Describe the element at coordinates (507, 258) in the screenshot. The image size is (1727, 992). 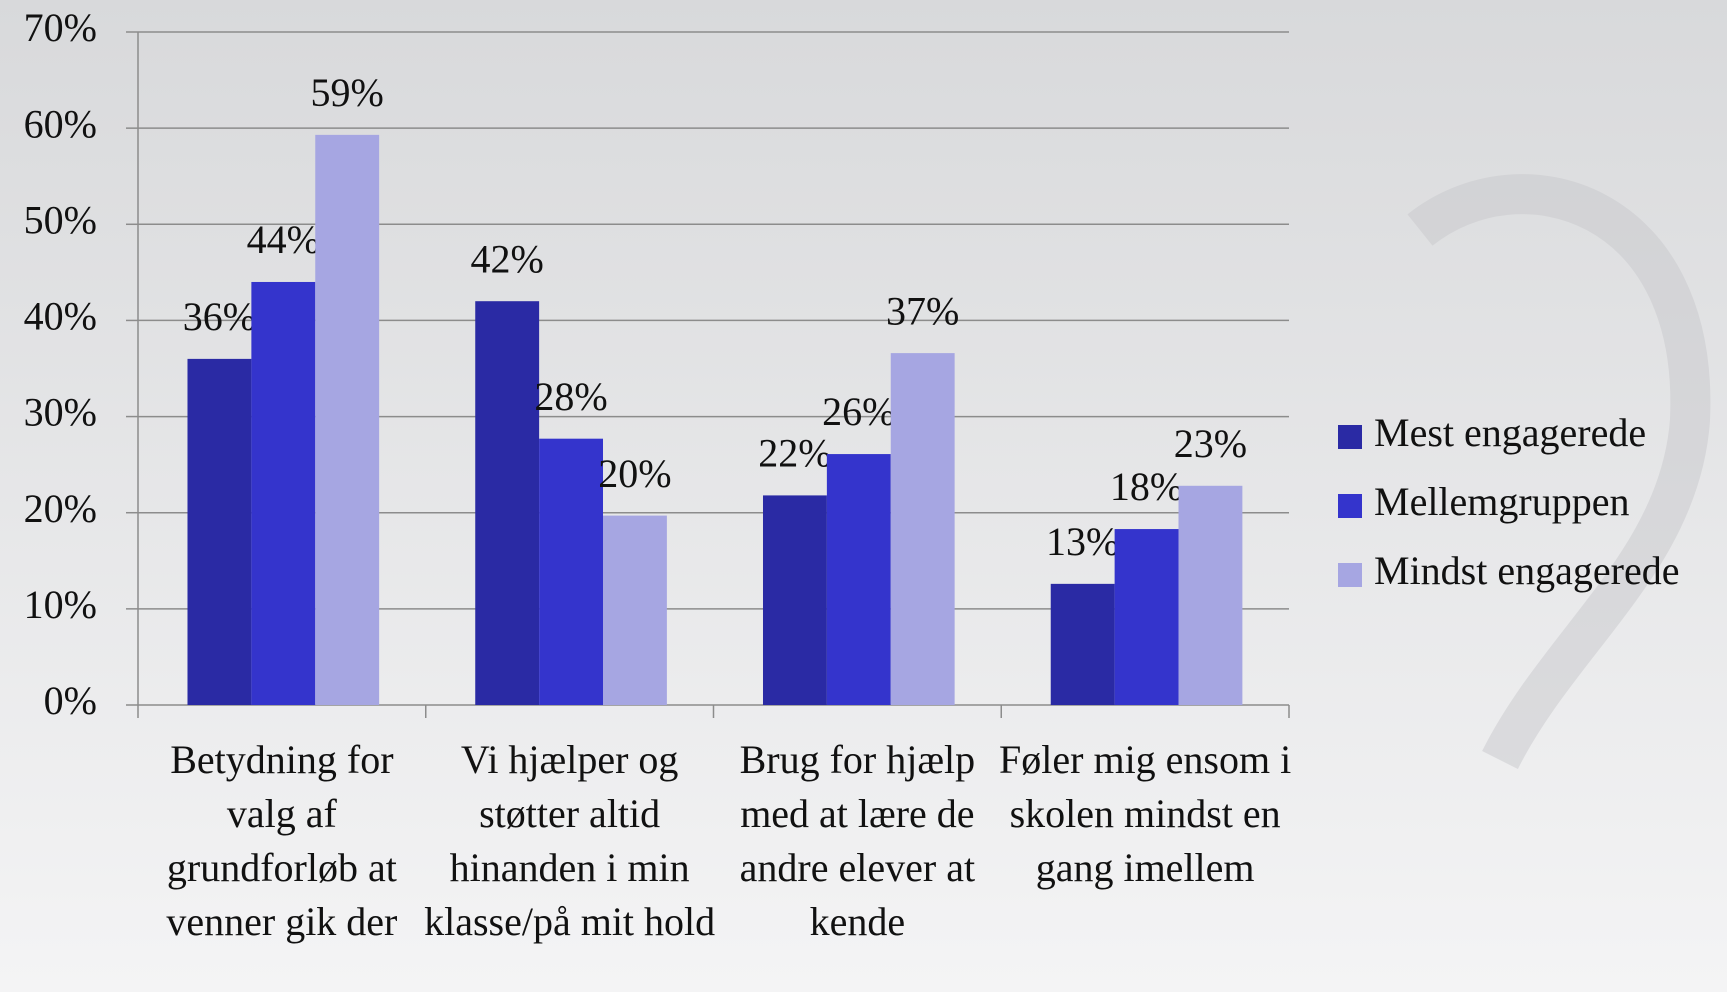
I see `data-label: 42%` at that location.